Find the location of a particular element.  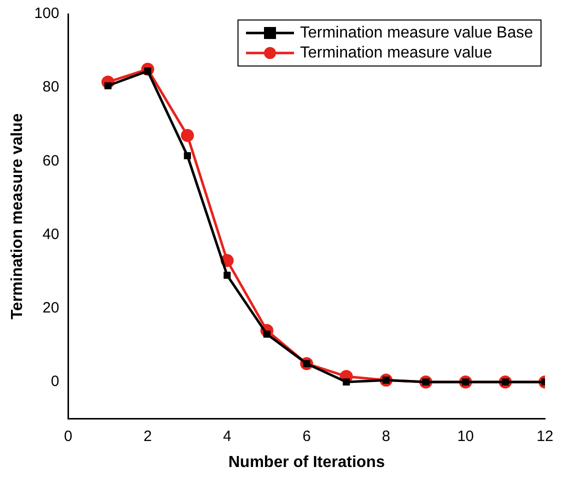

legend-label: Termination measure value Base is located at coordinates (417, 33).